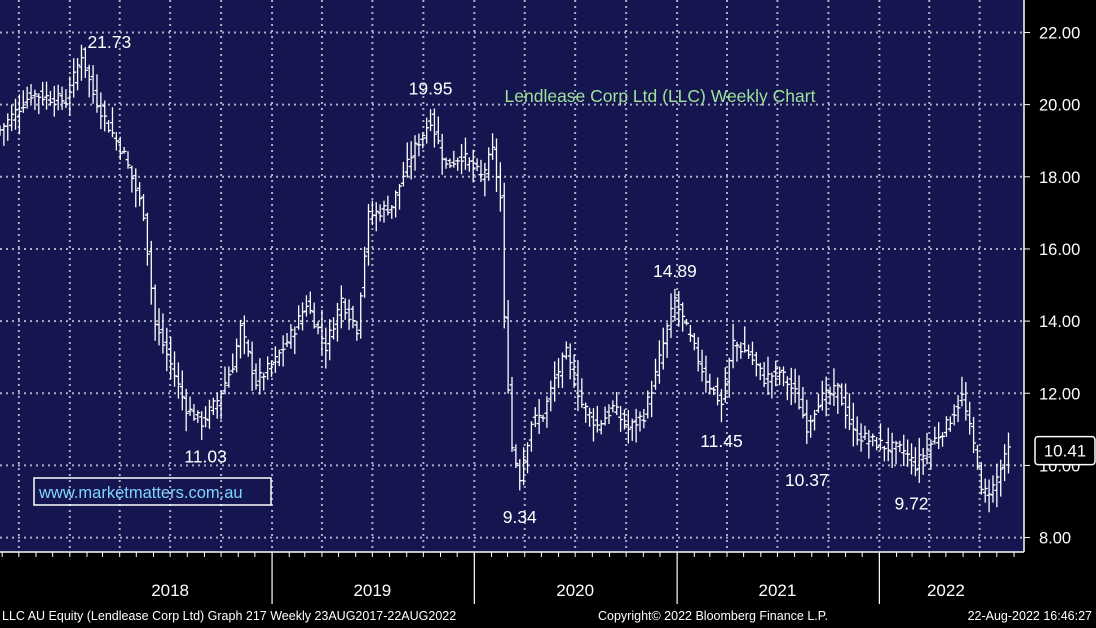 The height and width of the screenshot is (628, 1096). I want to click on price-annotation: 9.72, so click(911, 504).